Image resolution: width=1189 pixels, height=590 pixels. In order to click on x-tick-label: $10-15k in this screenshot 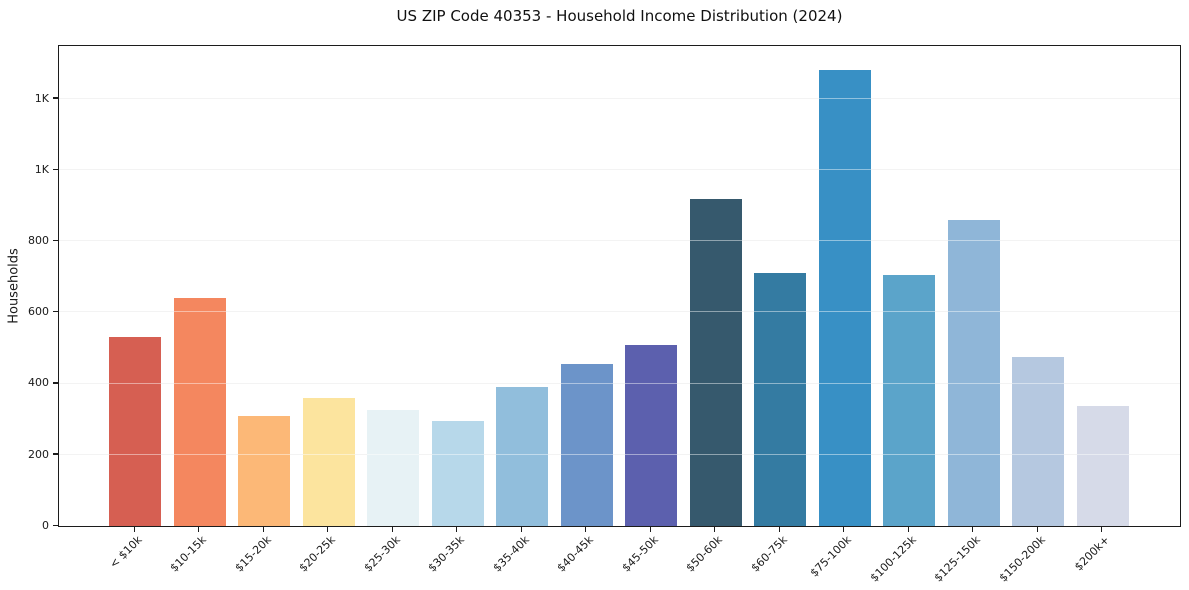, I will do `click(188, 554)`.